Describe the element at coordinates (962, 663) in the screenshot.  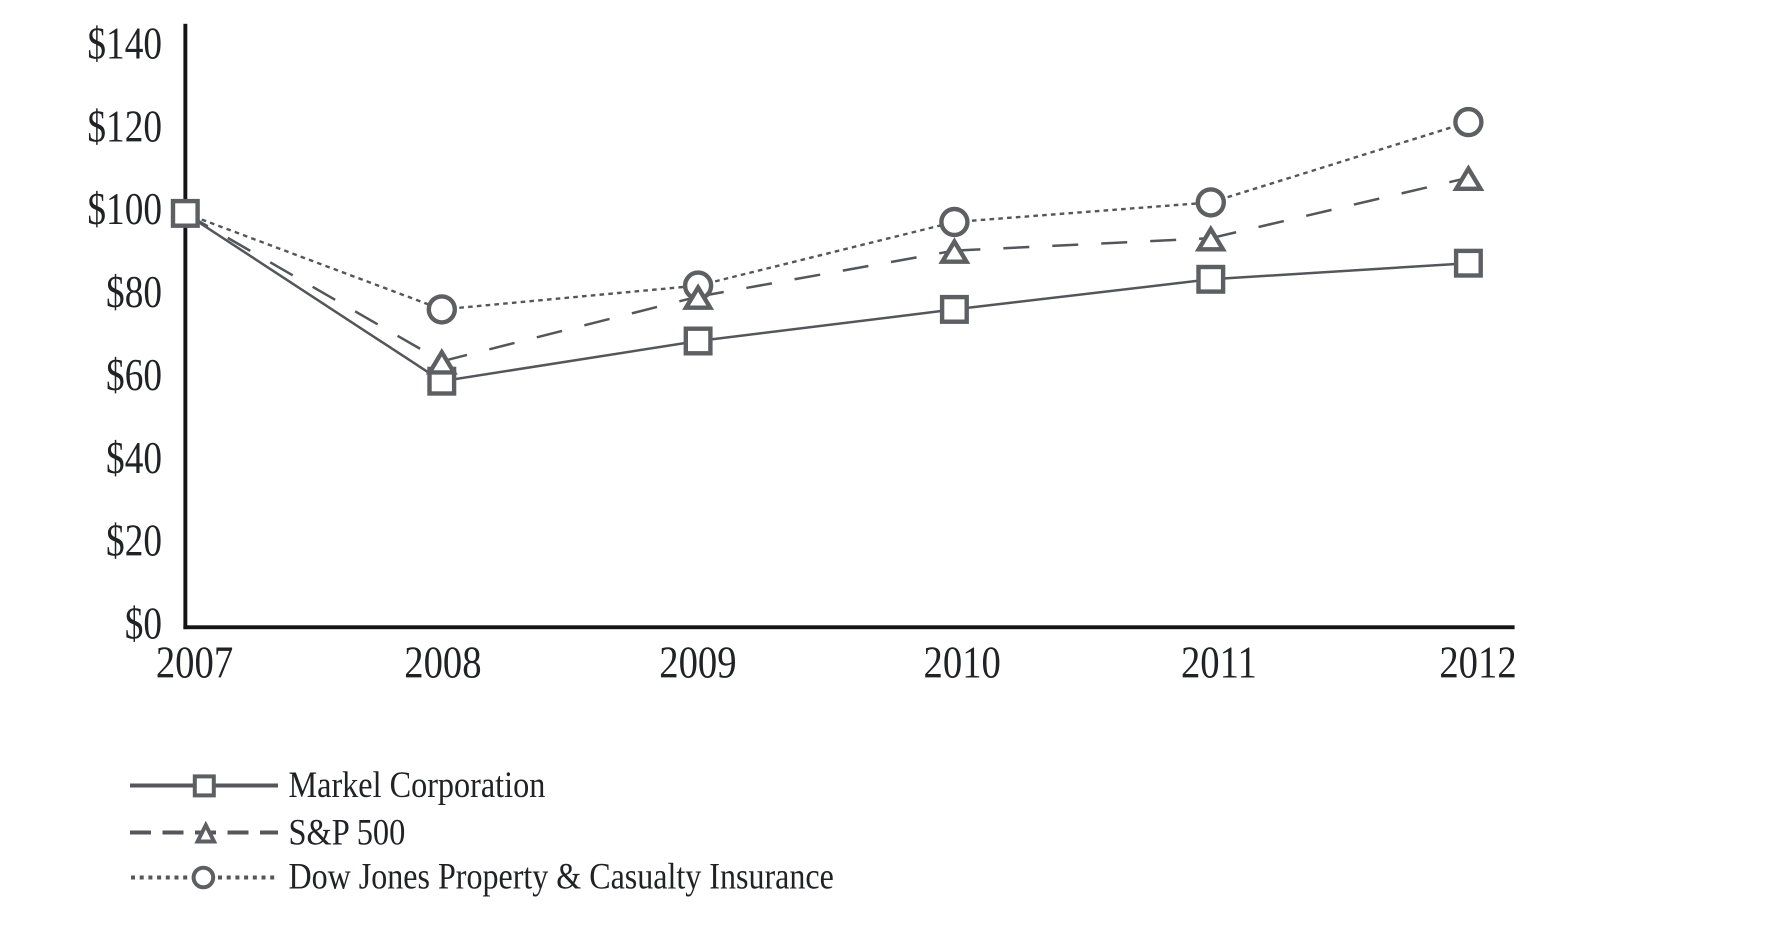
I see `svg-text: 2010` at that location.